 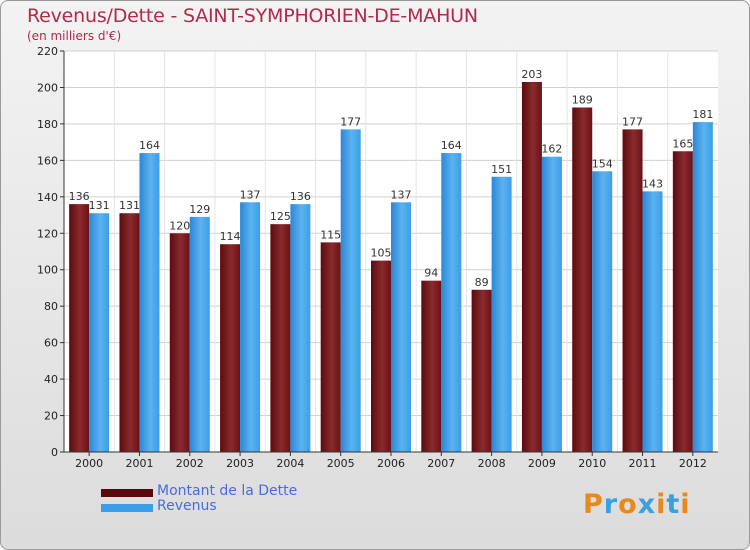 What do you see at coordinates (51, 416) in the screenshot?
I see `y-tick-label: 20` at bounding box center [51, 416].